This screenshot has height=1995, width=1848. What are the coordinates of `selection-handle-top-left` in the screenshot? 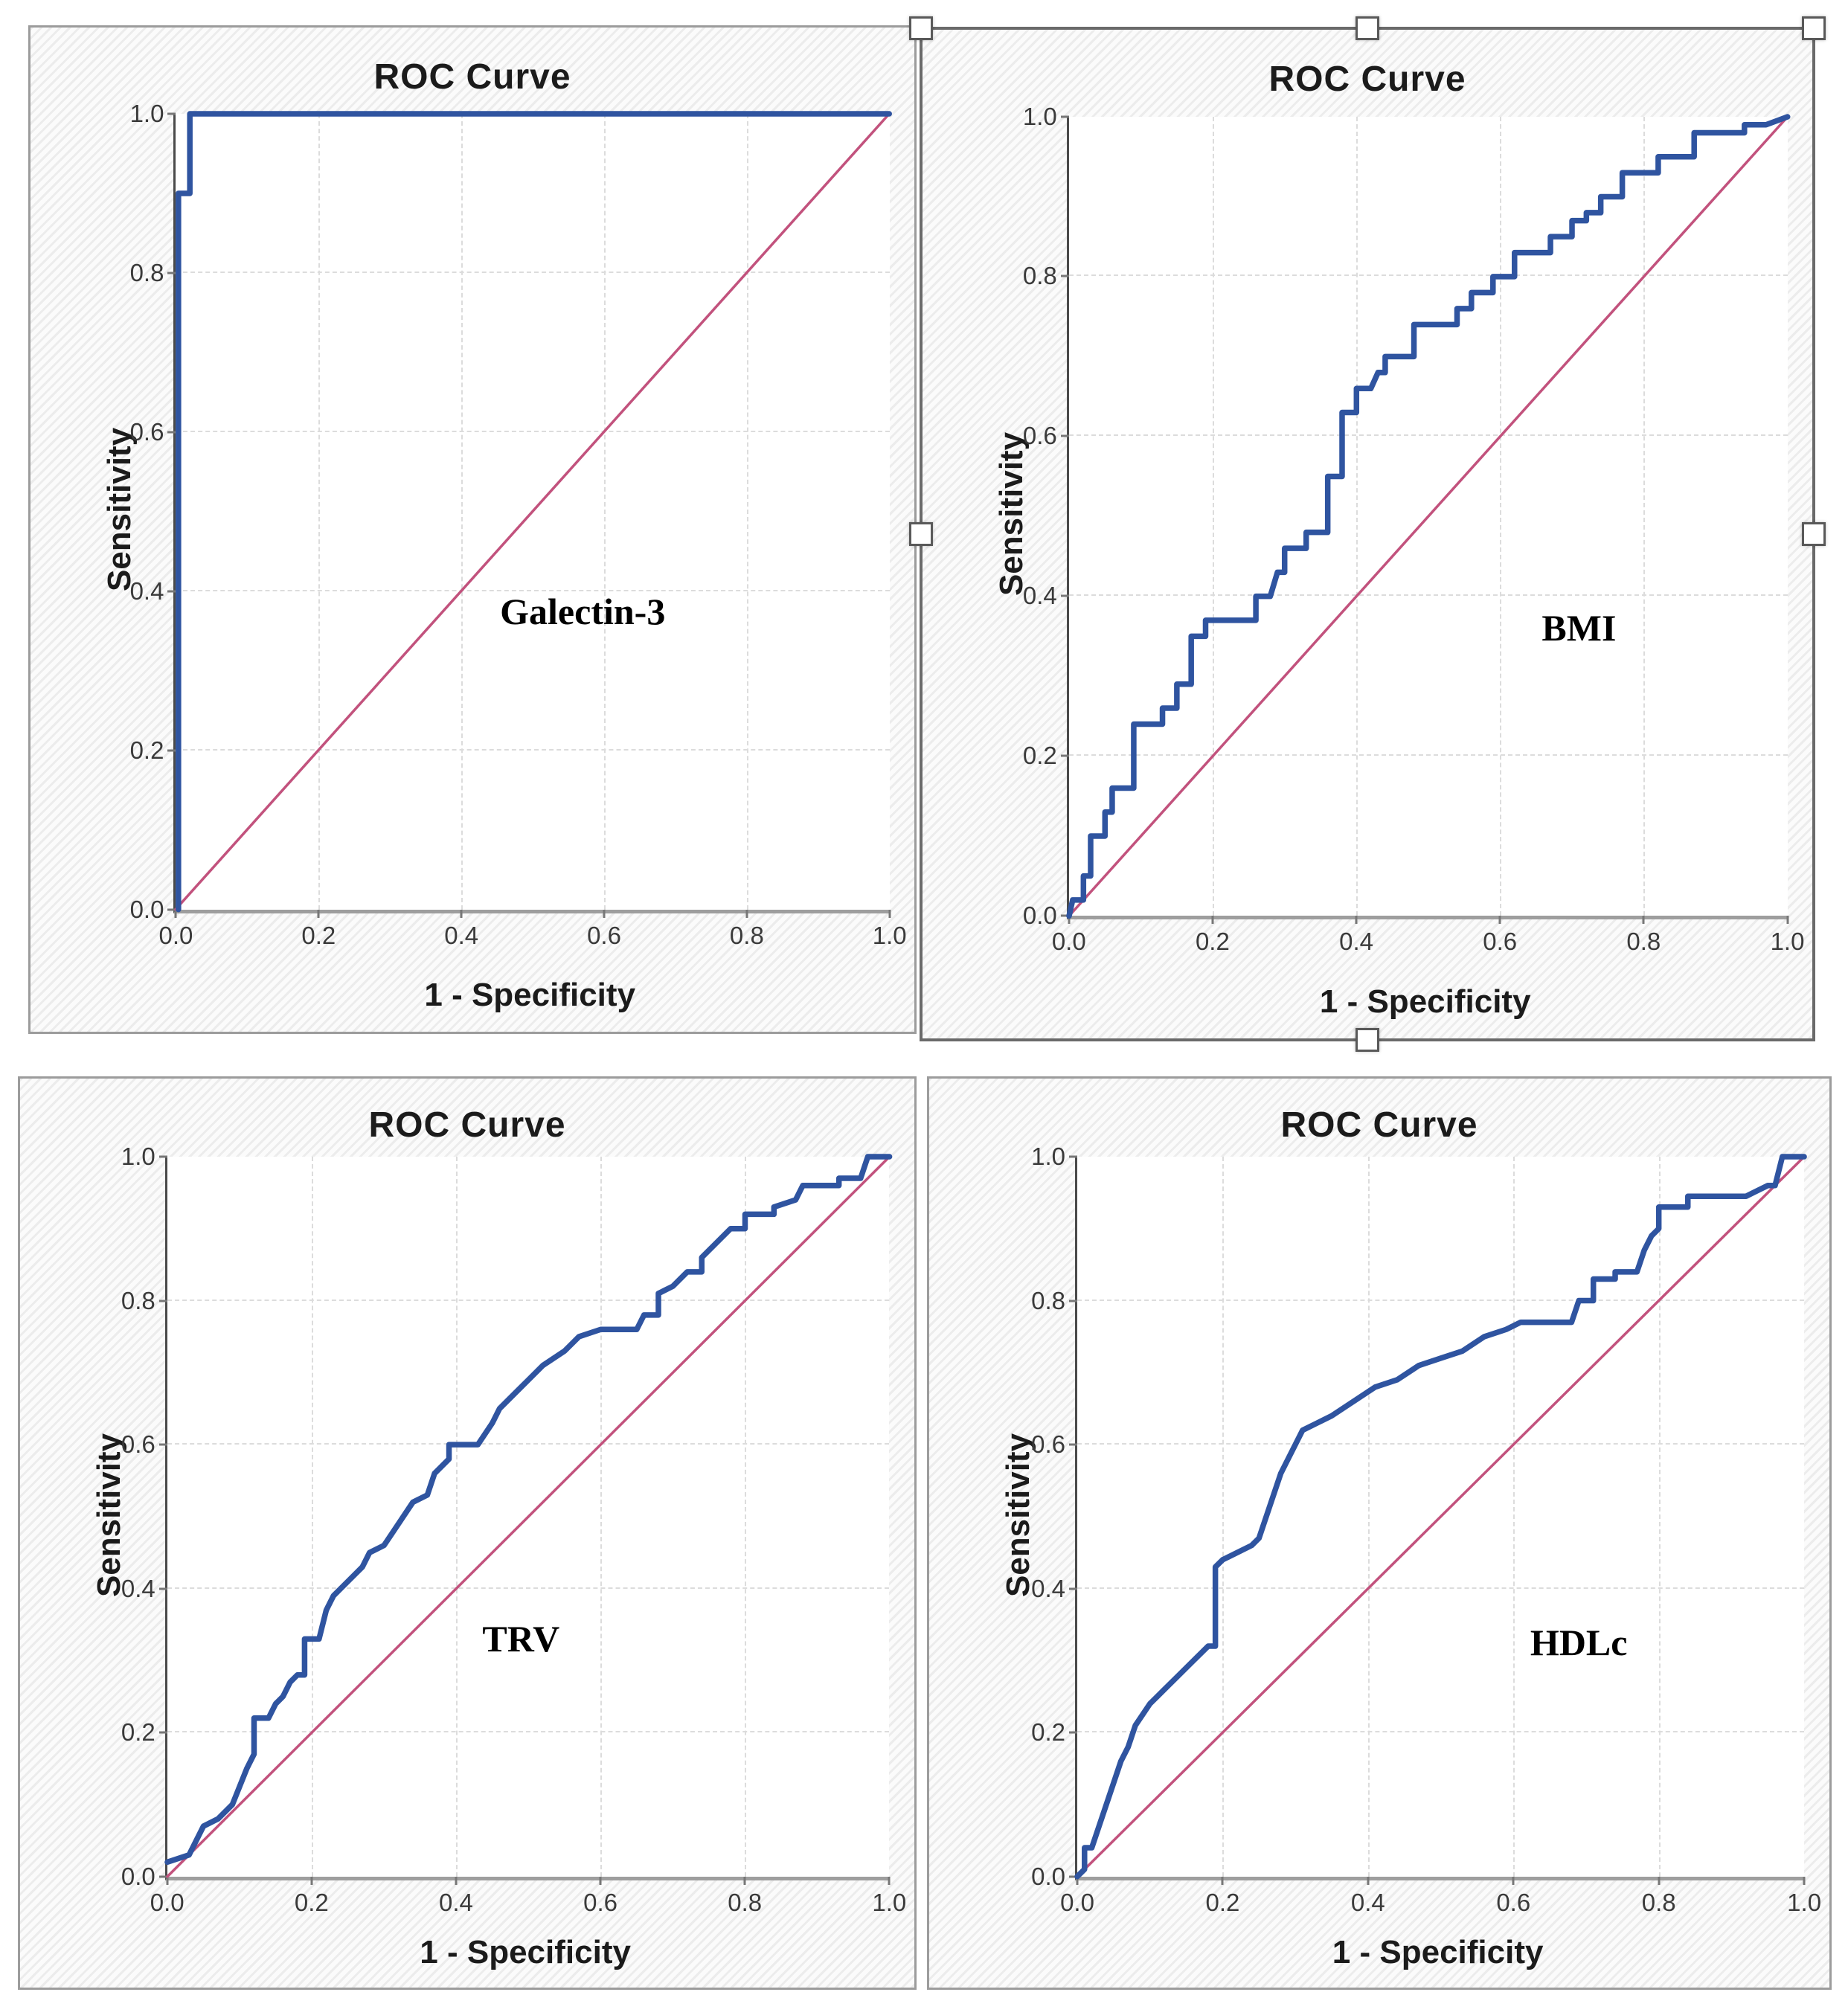 It's located at (921, 28).